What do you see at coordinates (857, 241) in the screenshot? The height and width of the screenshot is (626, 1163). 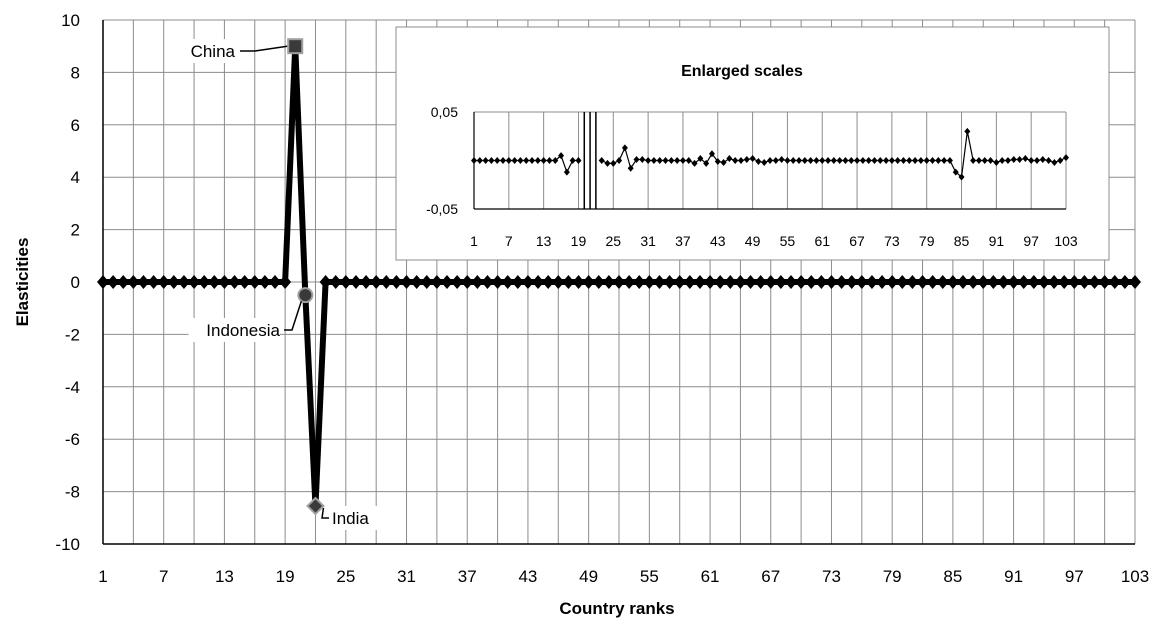 I see `inset-x-tick-label: 67` at bounding box center [857, 241].